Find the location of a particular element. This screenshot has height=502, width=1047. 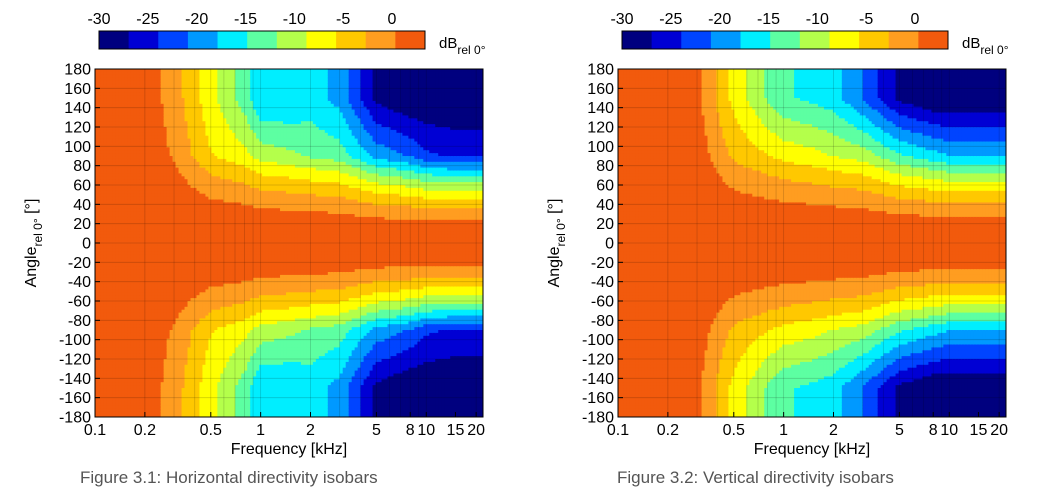

colorbar-tick-label: -25 is located at coordinates (147, 19).